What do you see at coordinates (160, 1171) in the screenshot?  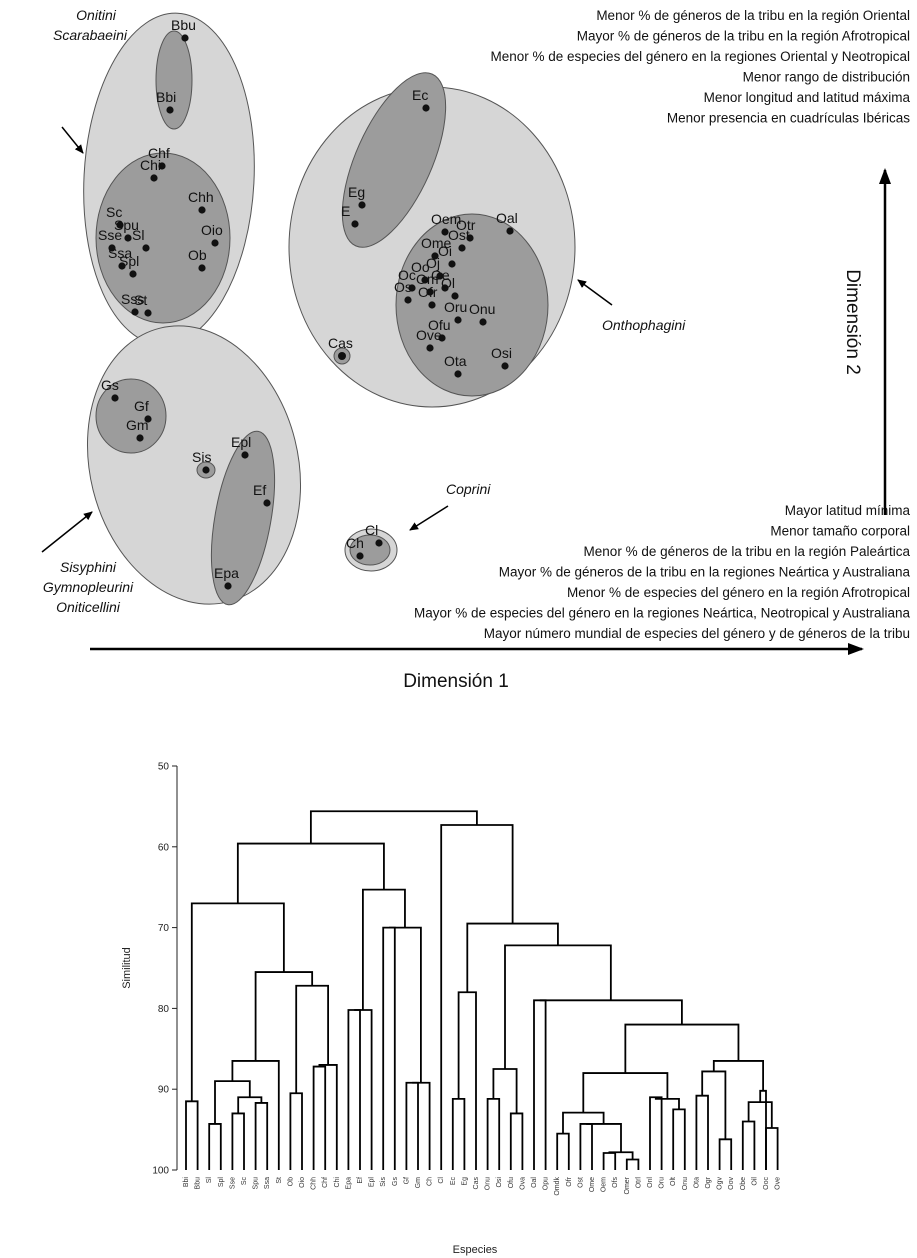 I see `y-tick-label: 100` at bounding box center [160, 1171].